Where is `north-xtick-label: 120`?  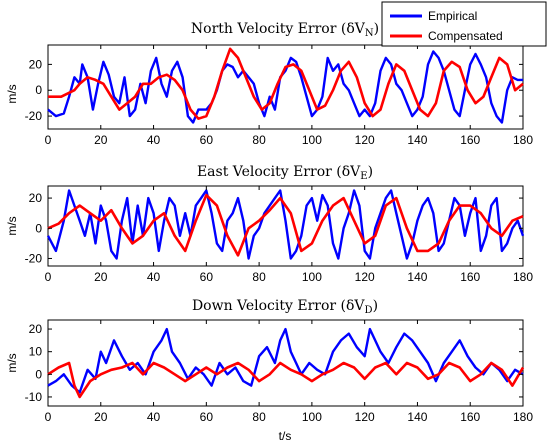
north-xtick-label: 120 is located at coordinates (365, 140).